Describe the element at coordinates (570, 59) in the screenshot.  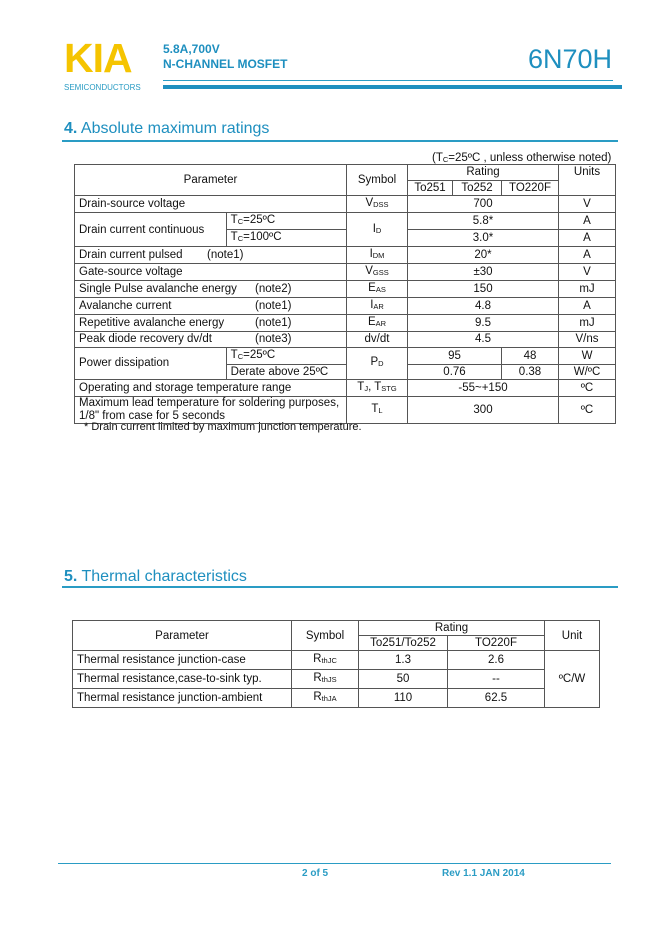
I see `part-number: 6N70H` at that location.